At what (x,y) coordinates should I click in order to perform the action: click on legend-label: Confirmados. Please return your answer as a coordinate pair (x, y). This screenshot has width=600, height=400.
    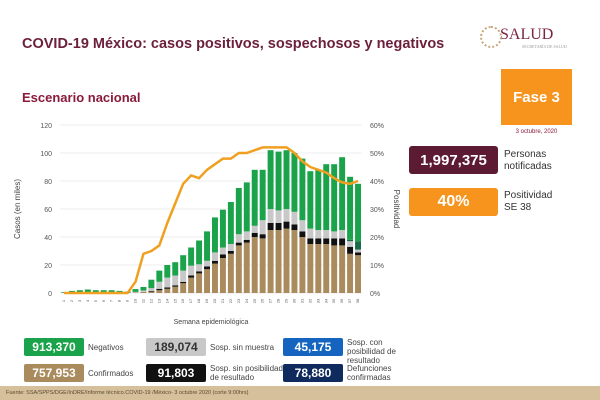
    Looking at the image, I should click on (111, 373).